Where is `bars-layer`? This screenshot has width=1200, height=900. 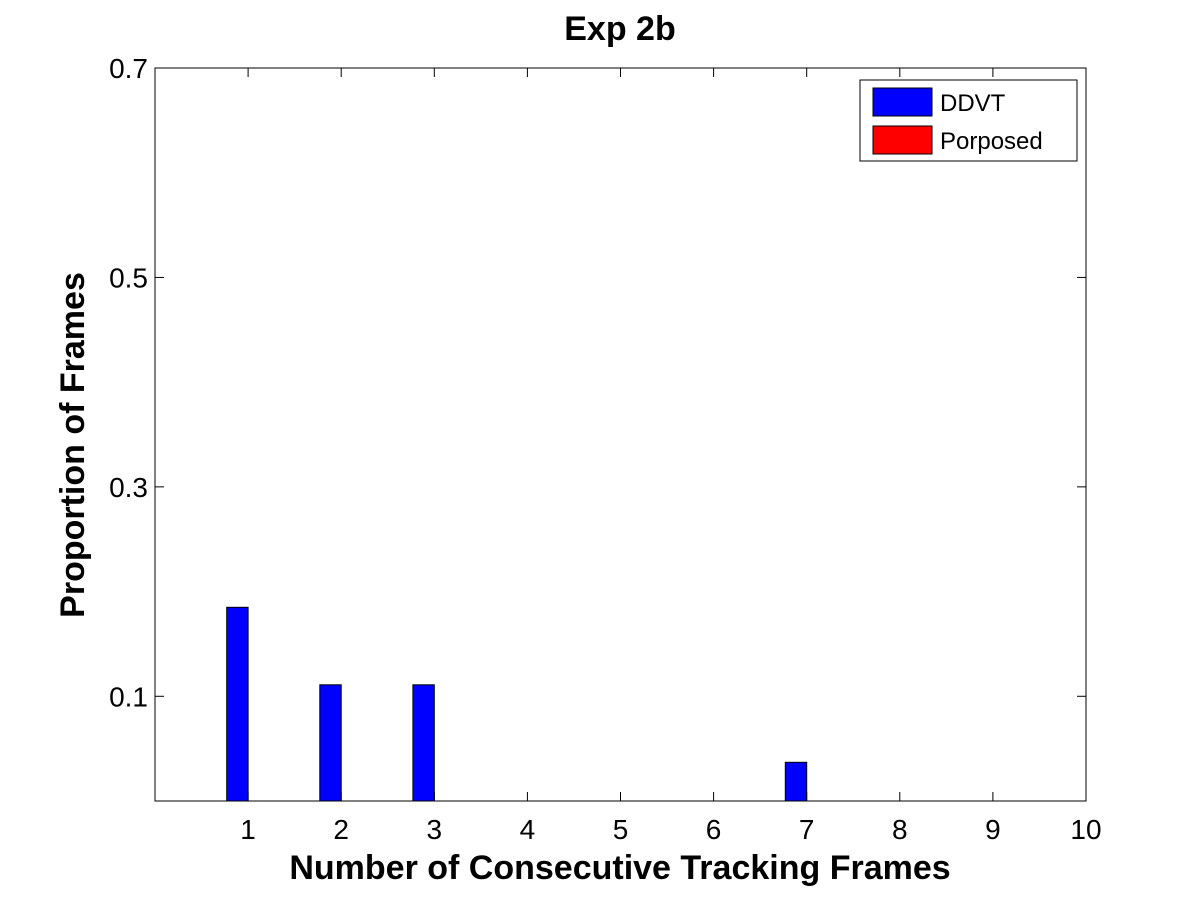 bars-layer is located at coordinates (517, 704).